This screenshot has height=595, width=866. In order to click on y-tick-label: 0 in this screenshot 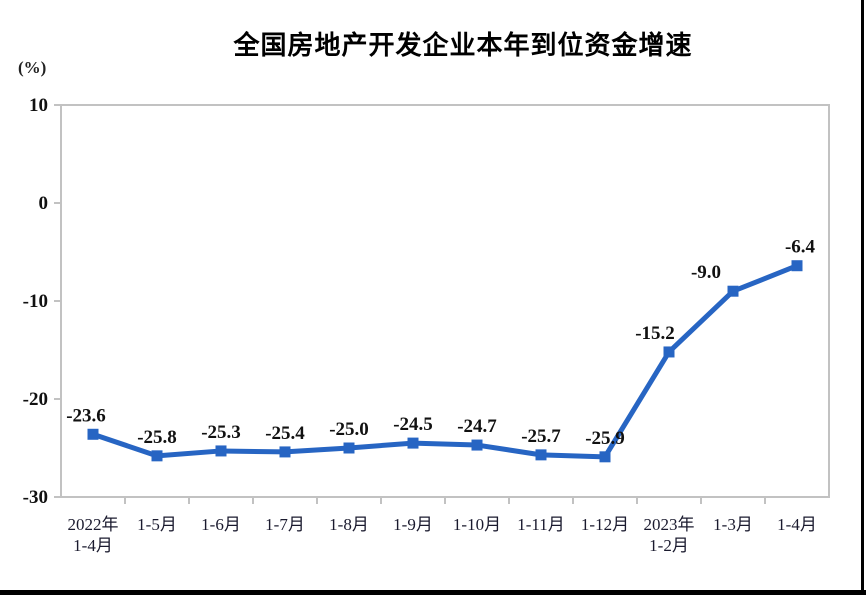, I will do `click(44, 203)`.